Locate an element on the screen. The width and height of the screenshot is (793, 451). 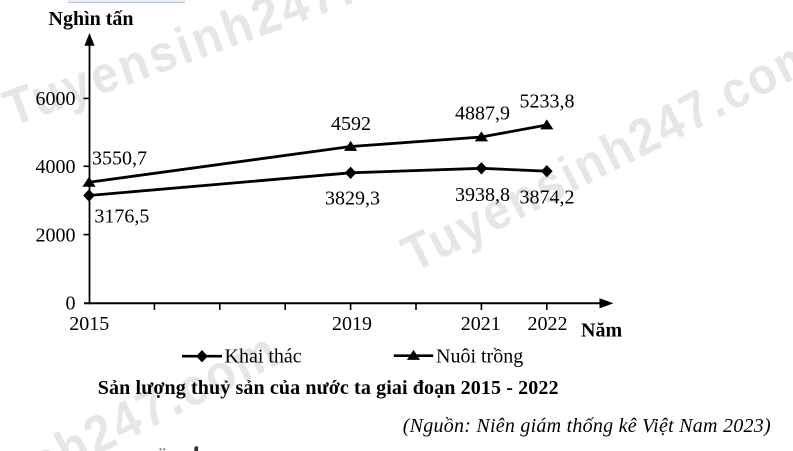
svg-text: 3938,8 is located at coordinates (482, 195).